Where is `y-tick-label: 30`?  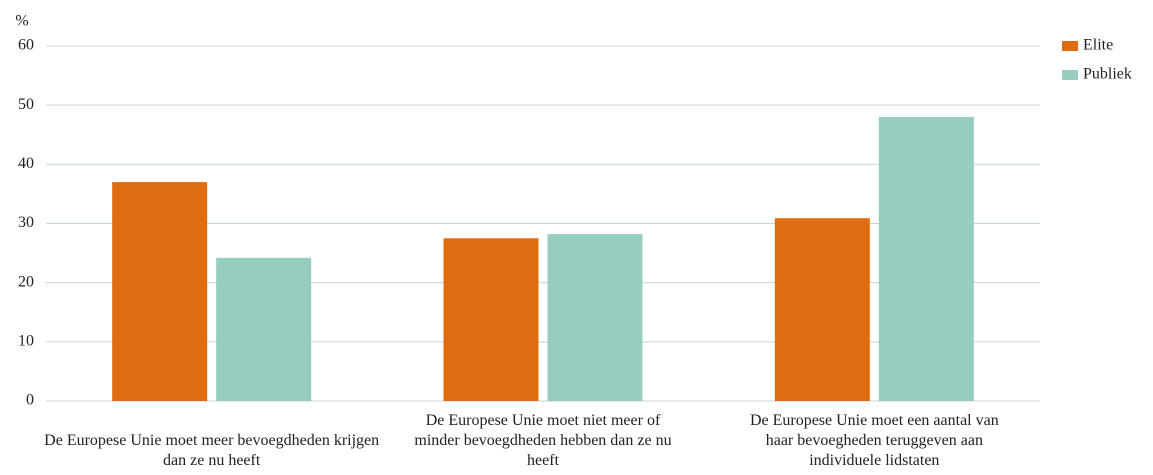
y-tick-label: 30 is located at coordinates (26, 222).